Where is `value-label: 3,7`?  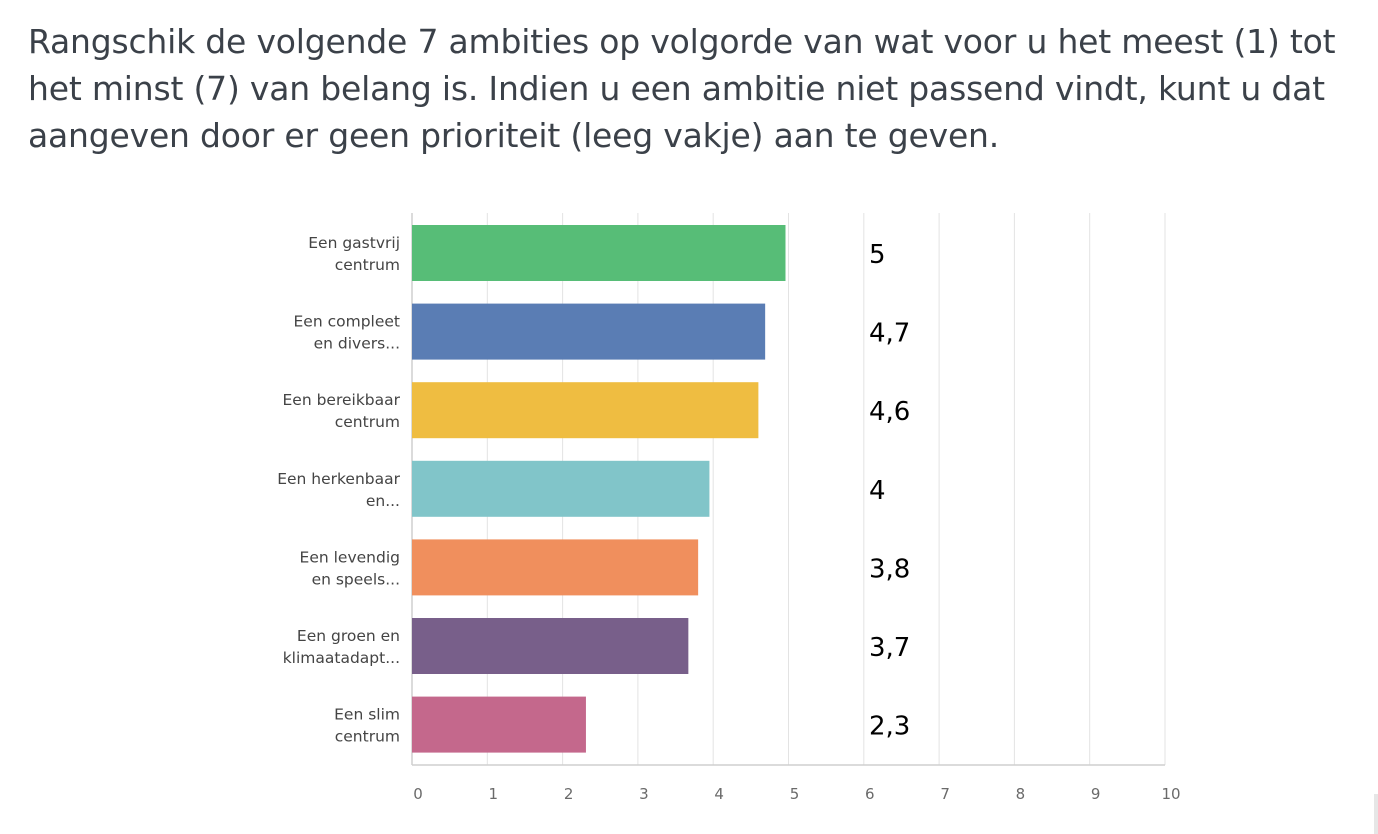
value-label: 3,7 is located at coordinates (889, 648).